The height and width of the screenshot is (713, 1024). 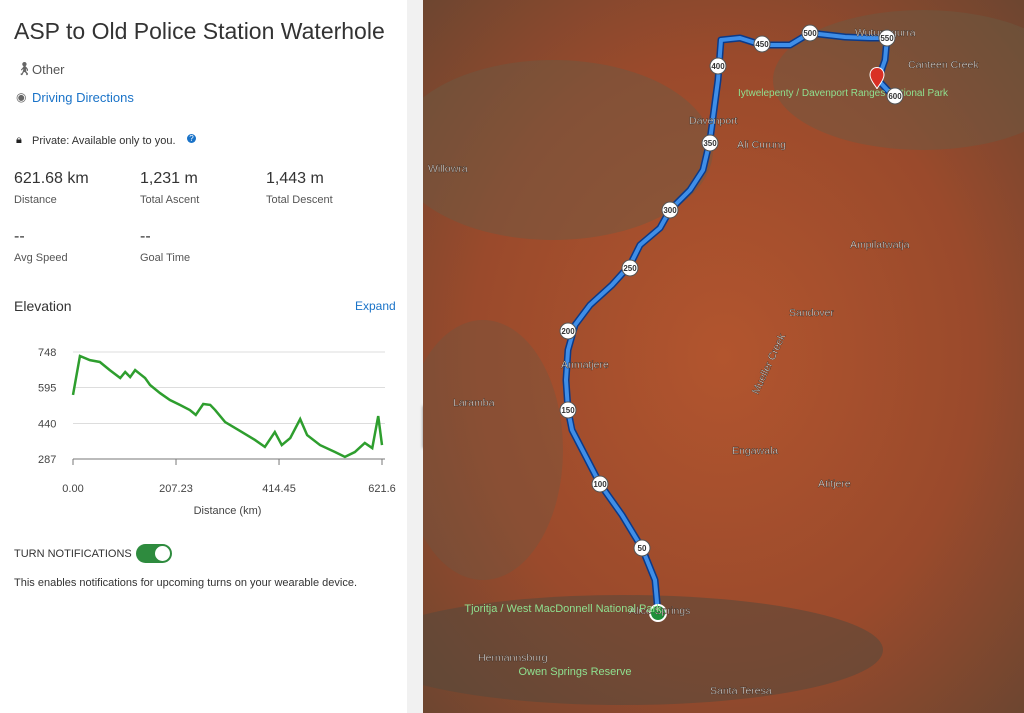 What do you see at coordinates (104, 141) in the screenshot?
I see `privacy: Private: Available only to you.` at bounding box center [104, 141].